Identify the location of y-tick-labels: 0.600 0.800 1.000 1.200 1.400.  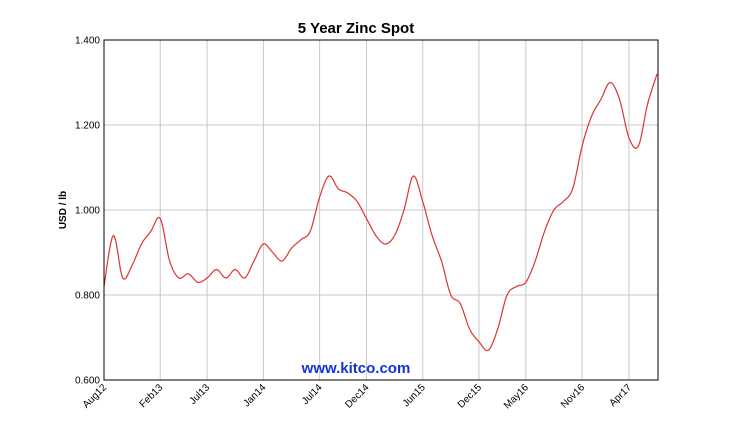
(87, 211).